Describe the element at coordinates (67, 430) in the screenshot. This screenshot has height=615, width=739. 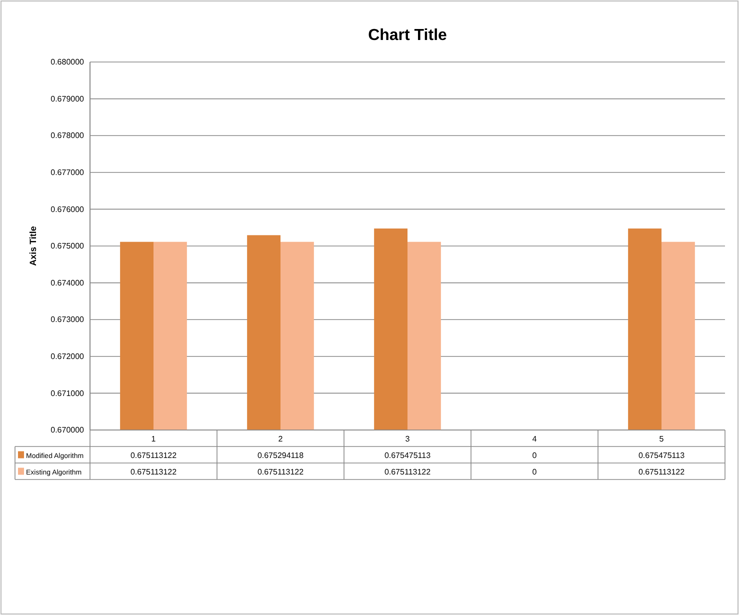
I see `y-tick-label: 0.670000` at that location.